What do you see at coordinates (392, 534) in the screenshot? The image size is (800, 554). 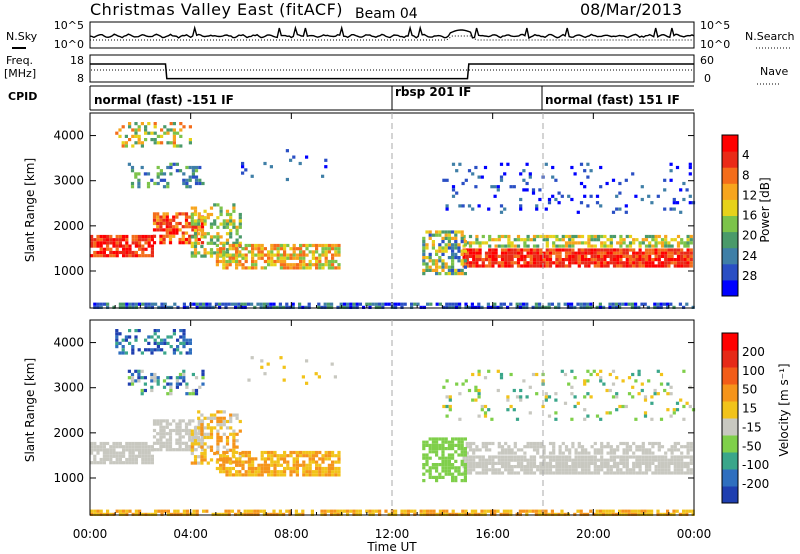 I see `xaxis-tick-label: 12:00` at bounding box center [392, 534].